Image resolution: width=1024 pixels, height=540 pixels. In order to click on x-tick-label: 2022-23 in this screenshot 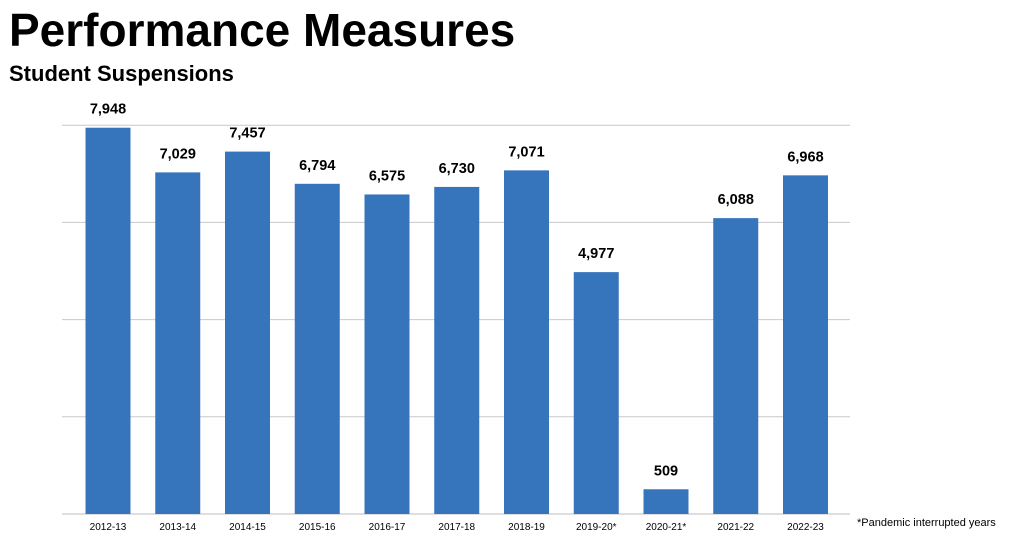, I will do `click(805, 527)`.